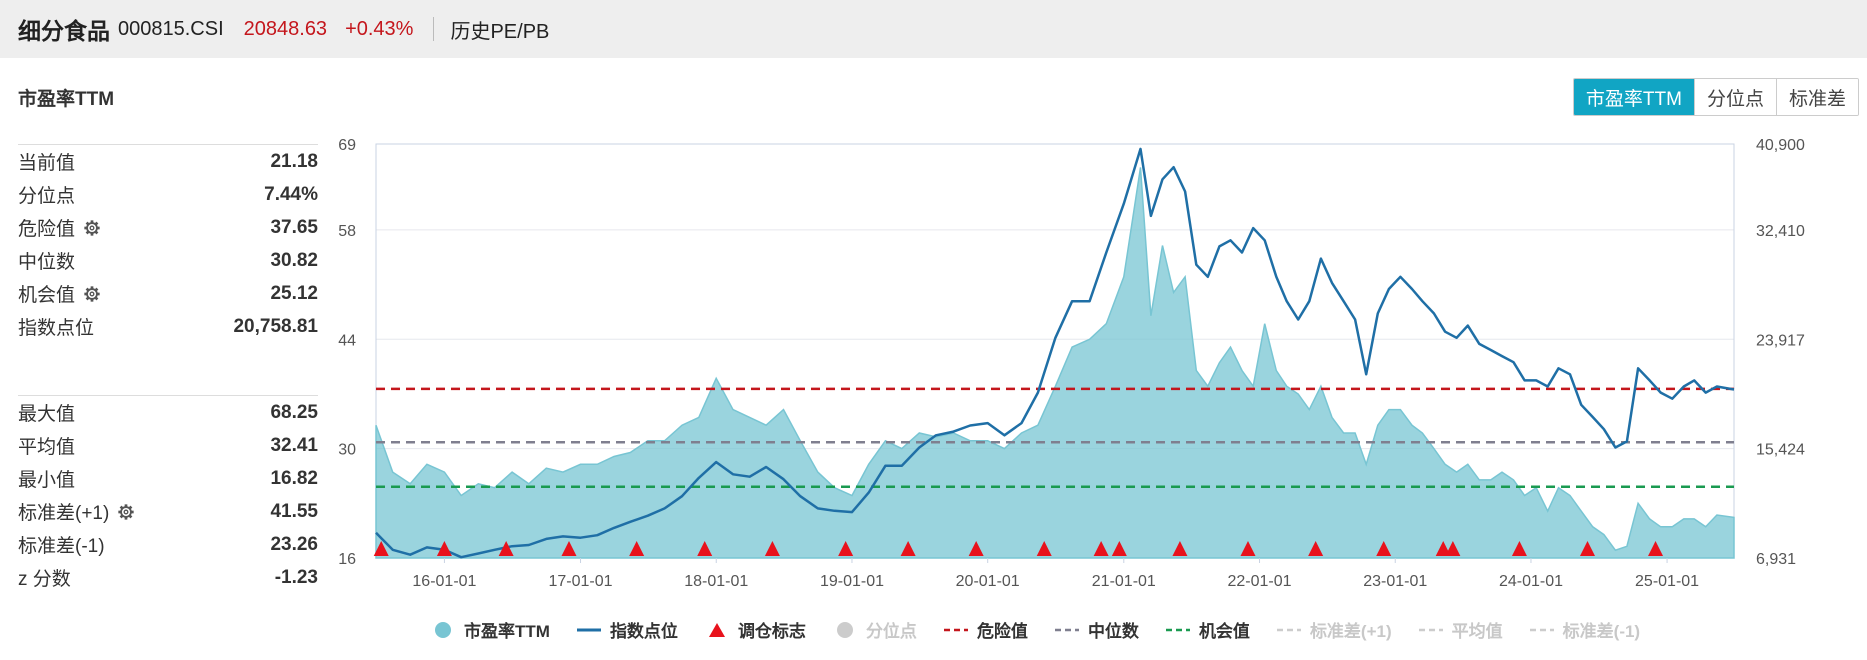 The width and height of the screenshot is (1867, 660). I want to click on stat-value: -1.23, so click(296, 577).